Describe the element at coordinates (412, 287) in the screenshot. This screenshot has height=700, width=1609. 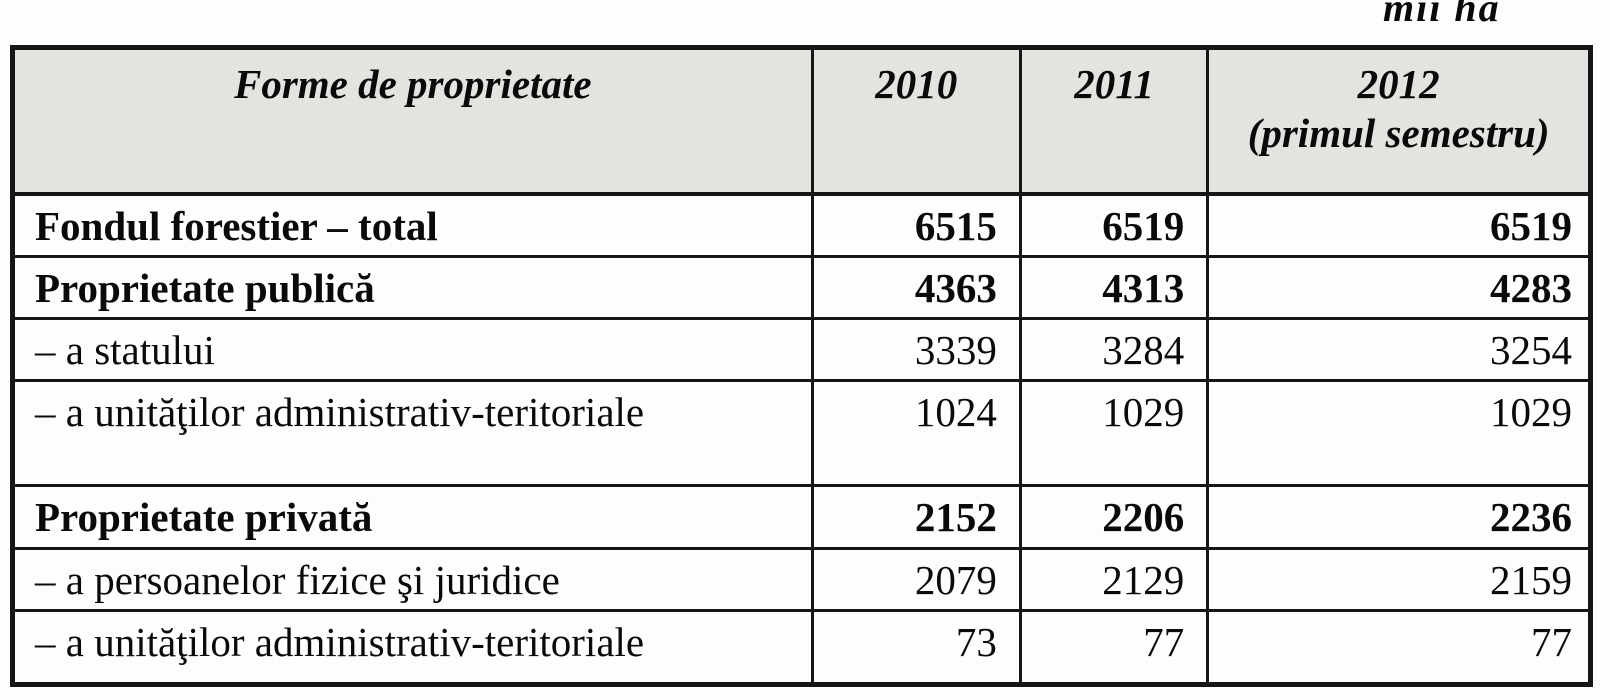
I see `row-label: Proprietate publică` at that location.